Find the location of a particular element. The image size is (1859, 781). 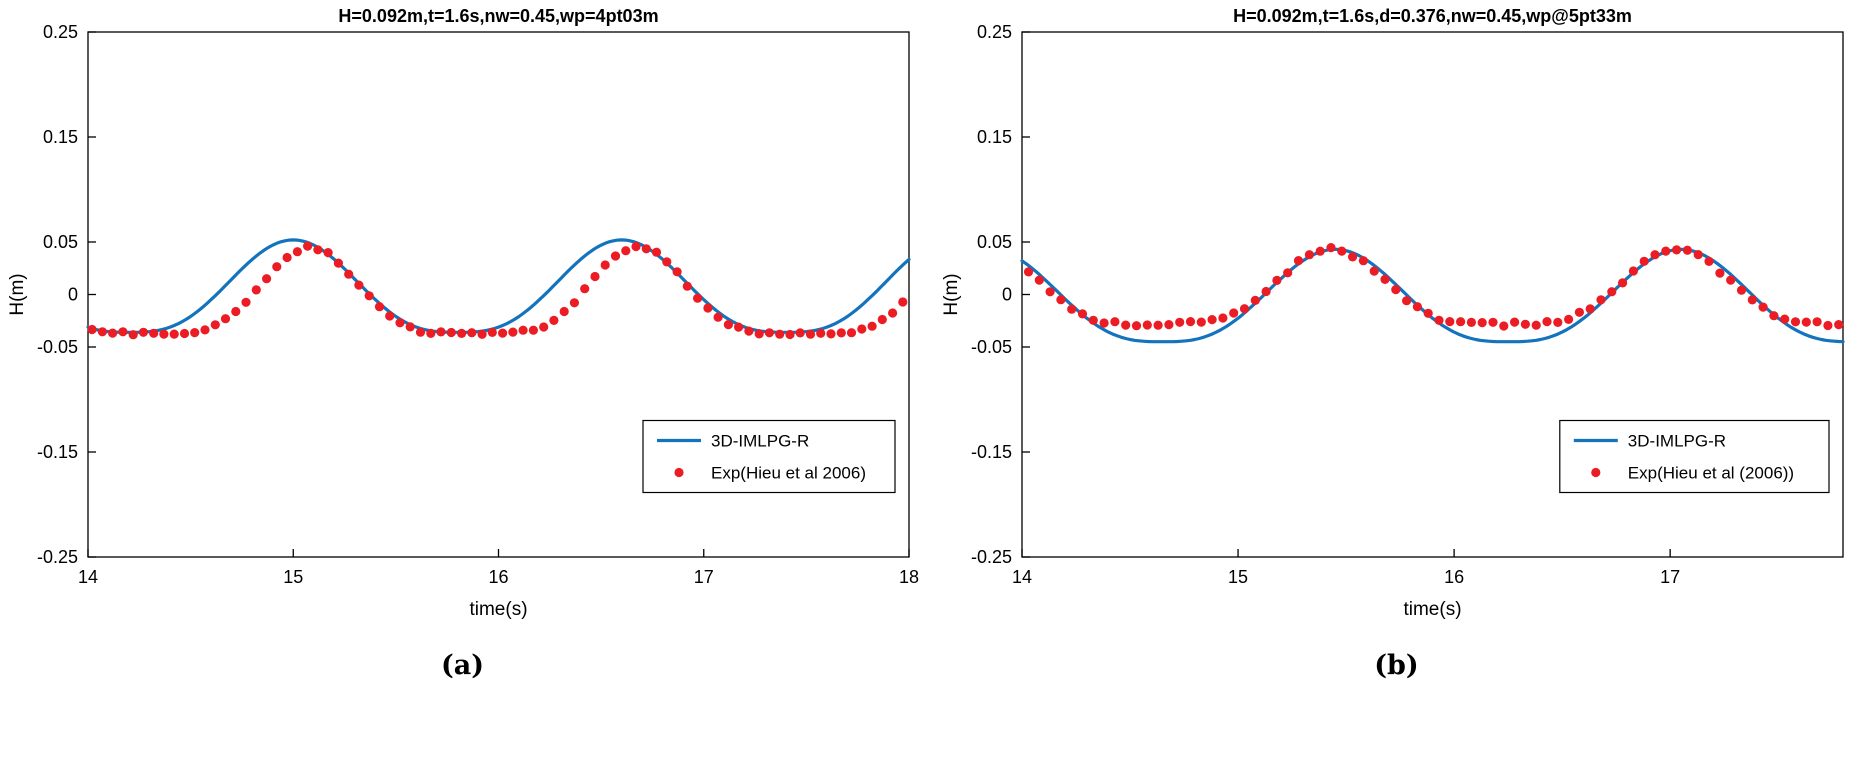

y-tick-label: 0.05 is located at coordinates (59, 242).